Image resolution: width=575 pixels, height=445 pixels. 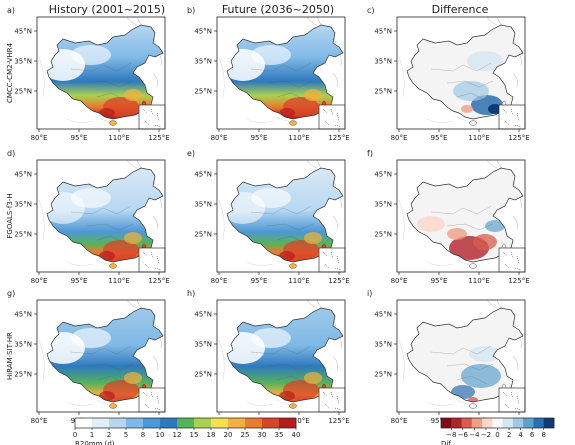 I want to click on panel-label: e), so click(x=191, y=153).